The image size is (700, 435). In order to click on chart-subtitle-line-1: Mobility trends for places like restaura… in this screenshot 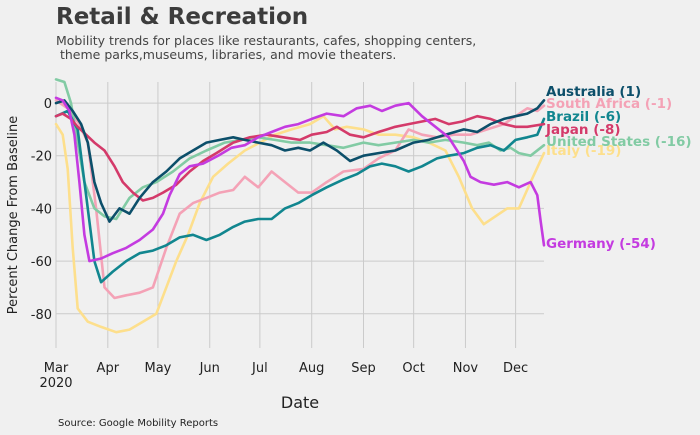, I will do `click(266, 40)`.